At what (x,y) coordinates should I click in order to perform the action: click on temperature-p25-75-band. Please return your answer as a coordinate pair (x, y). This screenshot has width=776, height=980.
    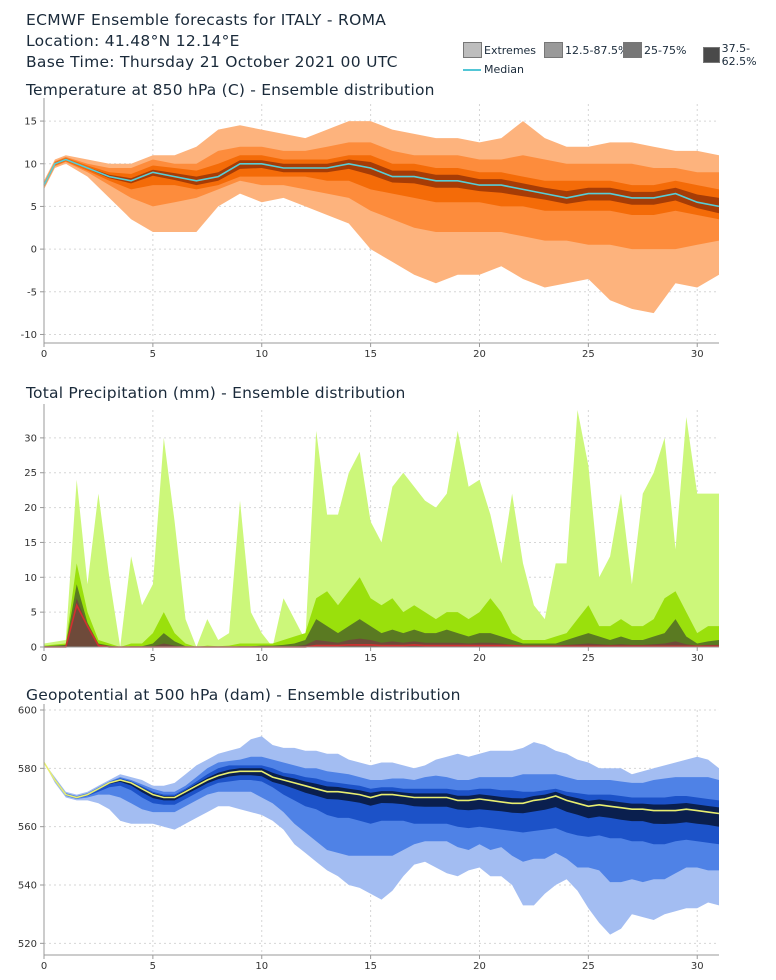
    Looking at the image, I should click on (381, 187).